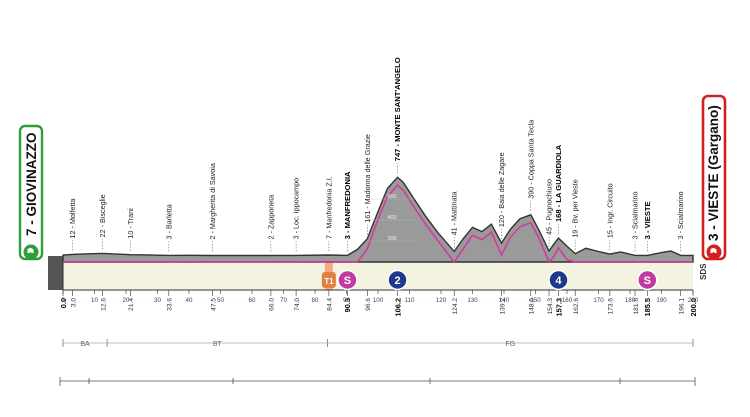  What do you see at coordinates (377, 381) in the screenshot?
I see `bottom-scale` at bounding box center [377, 381].